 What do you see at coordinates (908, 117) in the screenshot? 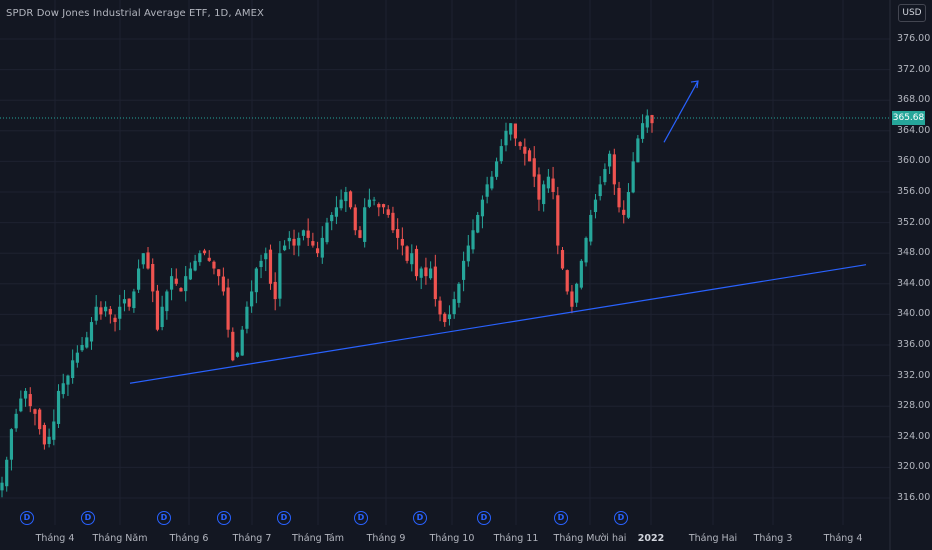
I see `last-price-label: 365.68` at bounding box center [908, 117].